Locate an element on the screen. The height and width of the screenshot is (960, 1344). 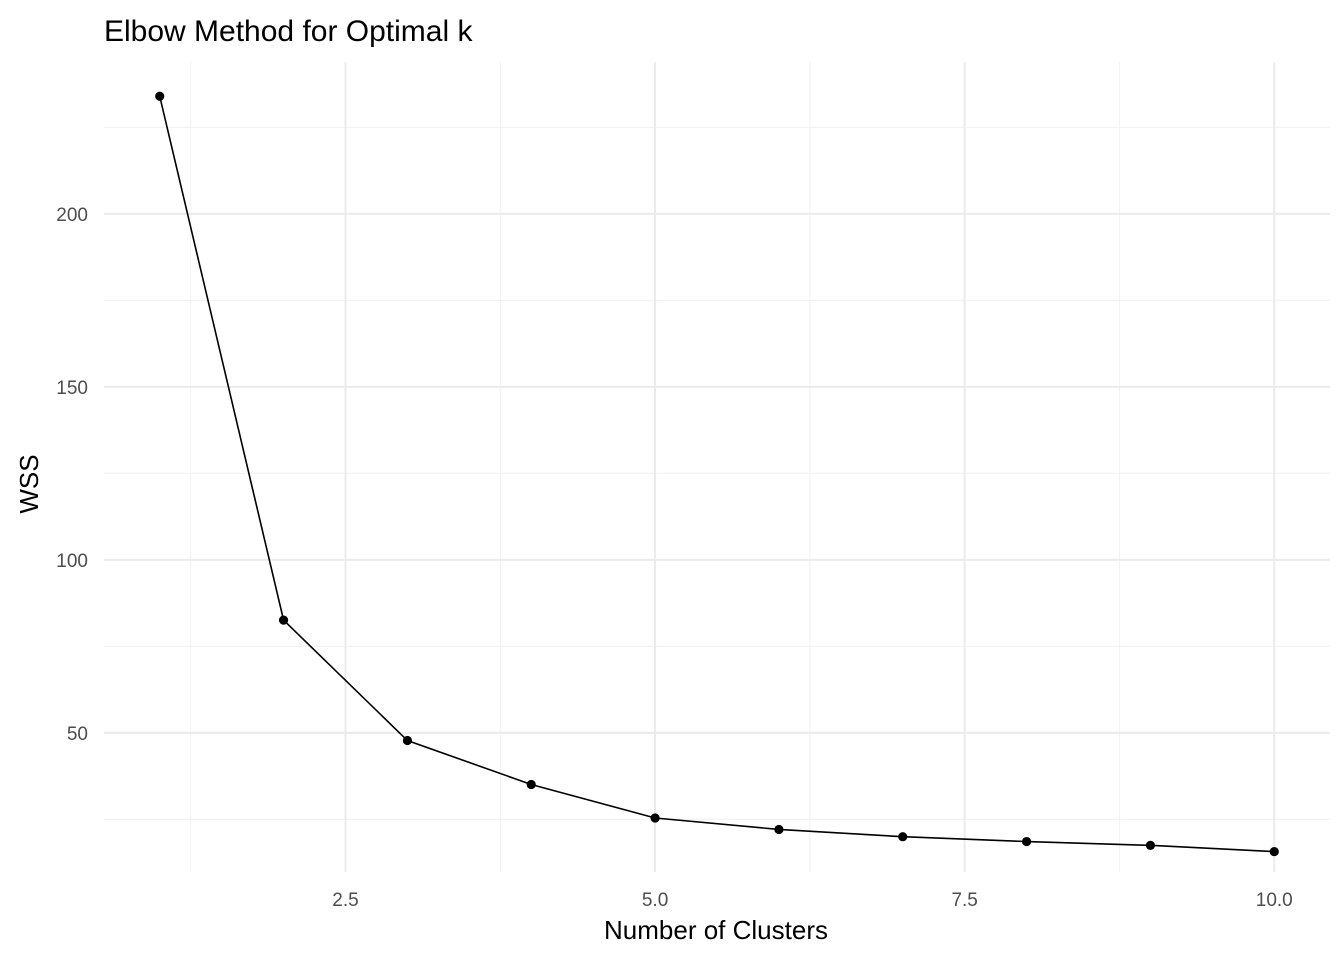
x-tick-label: 10.0 is located at coordinates (1274, 900).